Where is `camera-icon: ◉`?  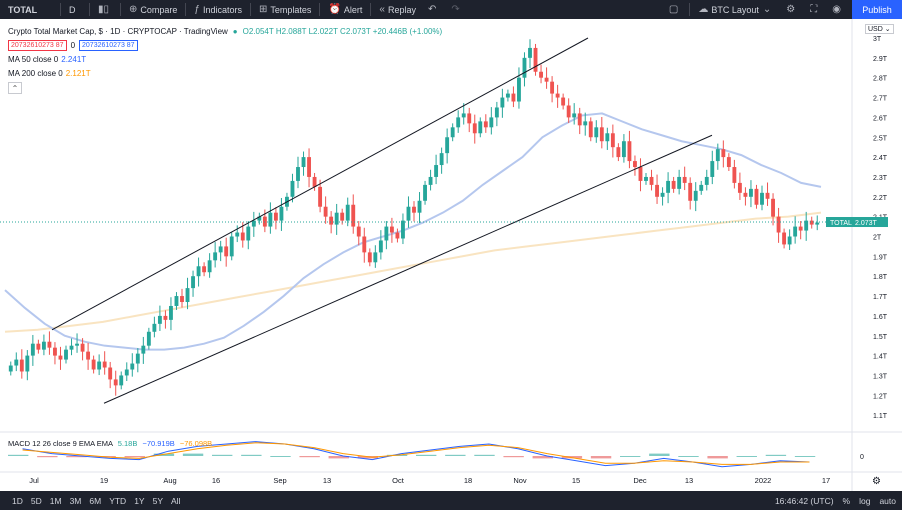 camera-icon: ◉ is located at coordinates (836, 9).